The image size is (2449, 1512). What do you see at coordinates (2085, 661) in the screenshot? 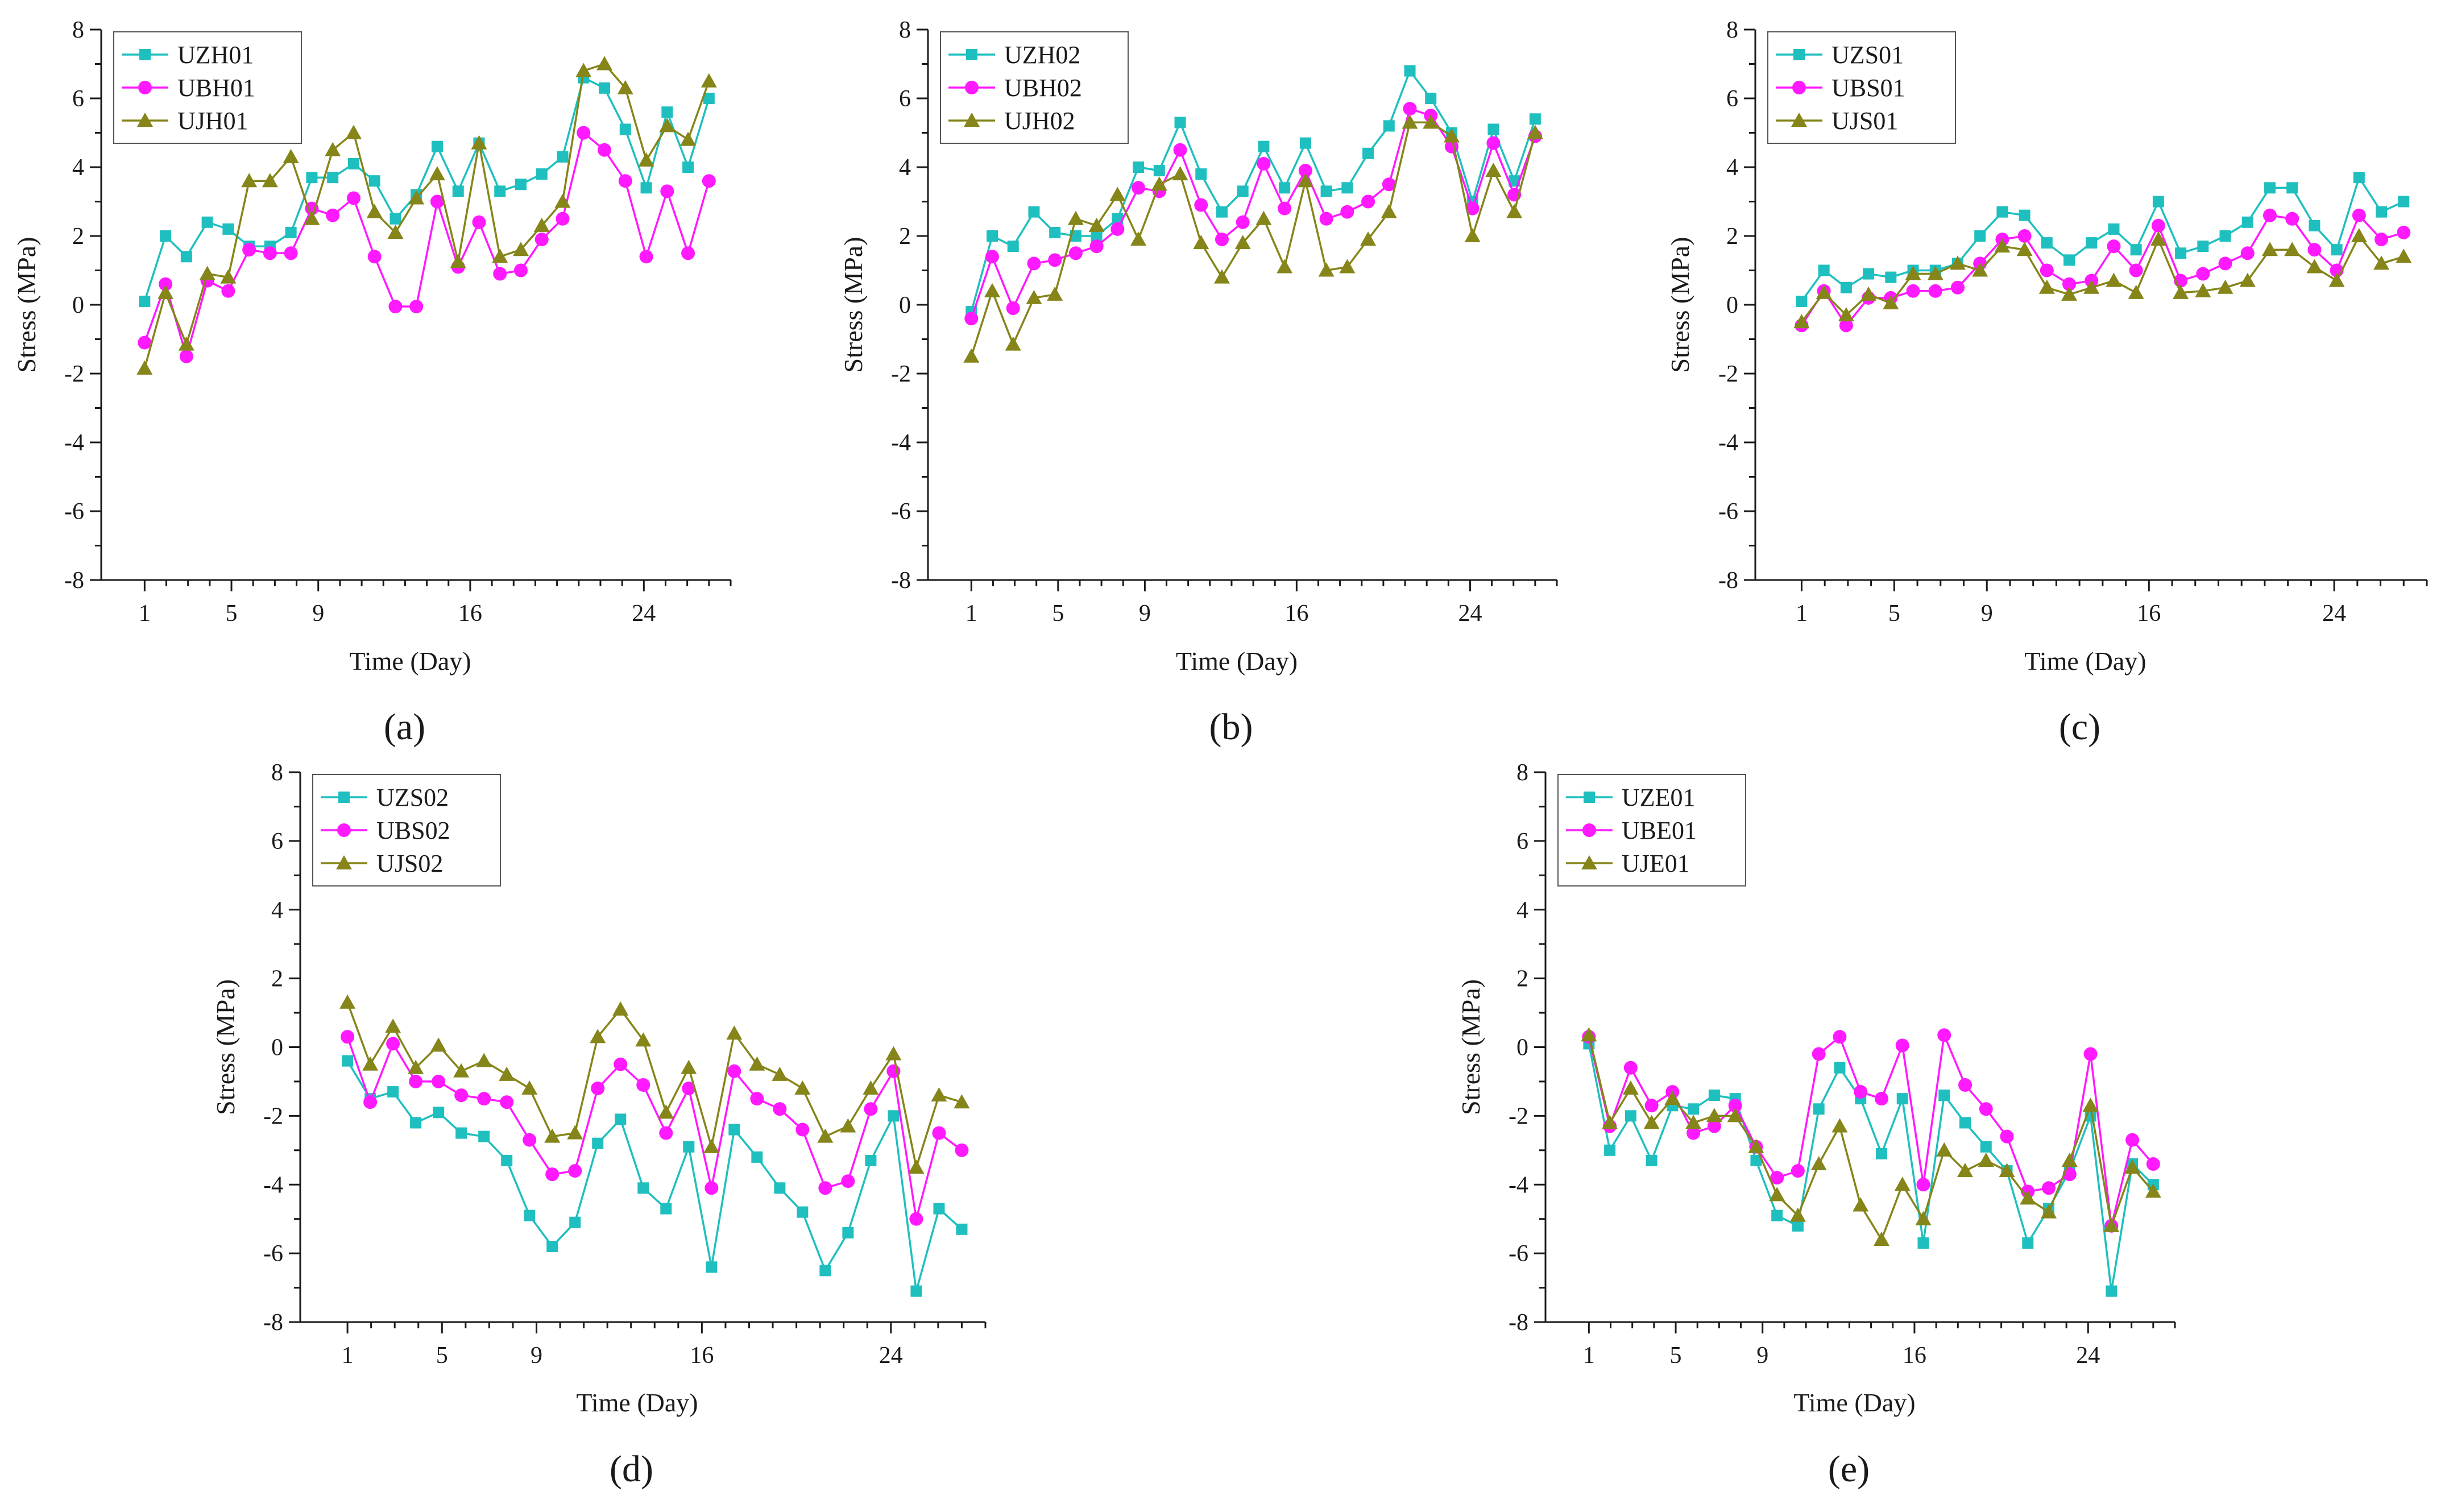
I see `x-axis-title: Time (Day)` at bounding box center [2085, 661].